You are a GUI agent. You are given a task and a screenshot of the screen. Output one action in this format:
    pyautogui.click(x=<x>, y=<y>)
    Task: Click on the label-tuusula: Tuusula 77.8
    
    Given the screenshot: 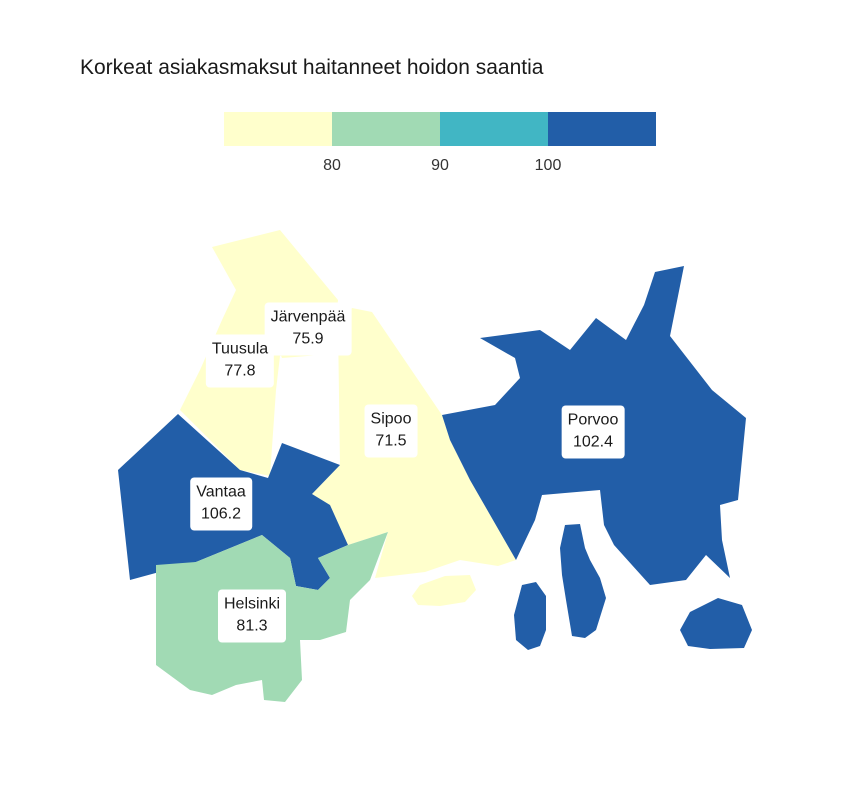 What is the action you would take?
    pyautogui.click(x=240, y=361)
    